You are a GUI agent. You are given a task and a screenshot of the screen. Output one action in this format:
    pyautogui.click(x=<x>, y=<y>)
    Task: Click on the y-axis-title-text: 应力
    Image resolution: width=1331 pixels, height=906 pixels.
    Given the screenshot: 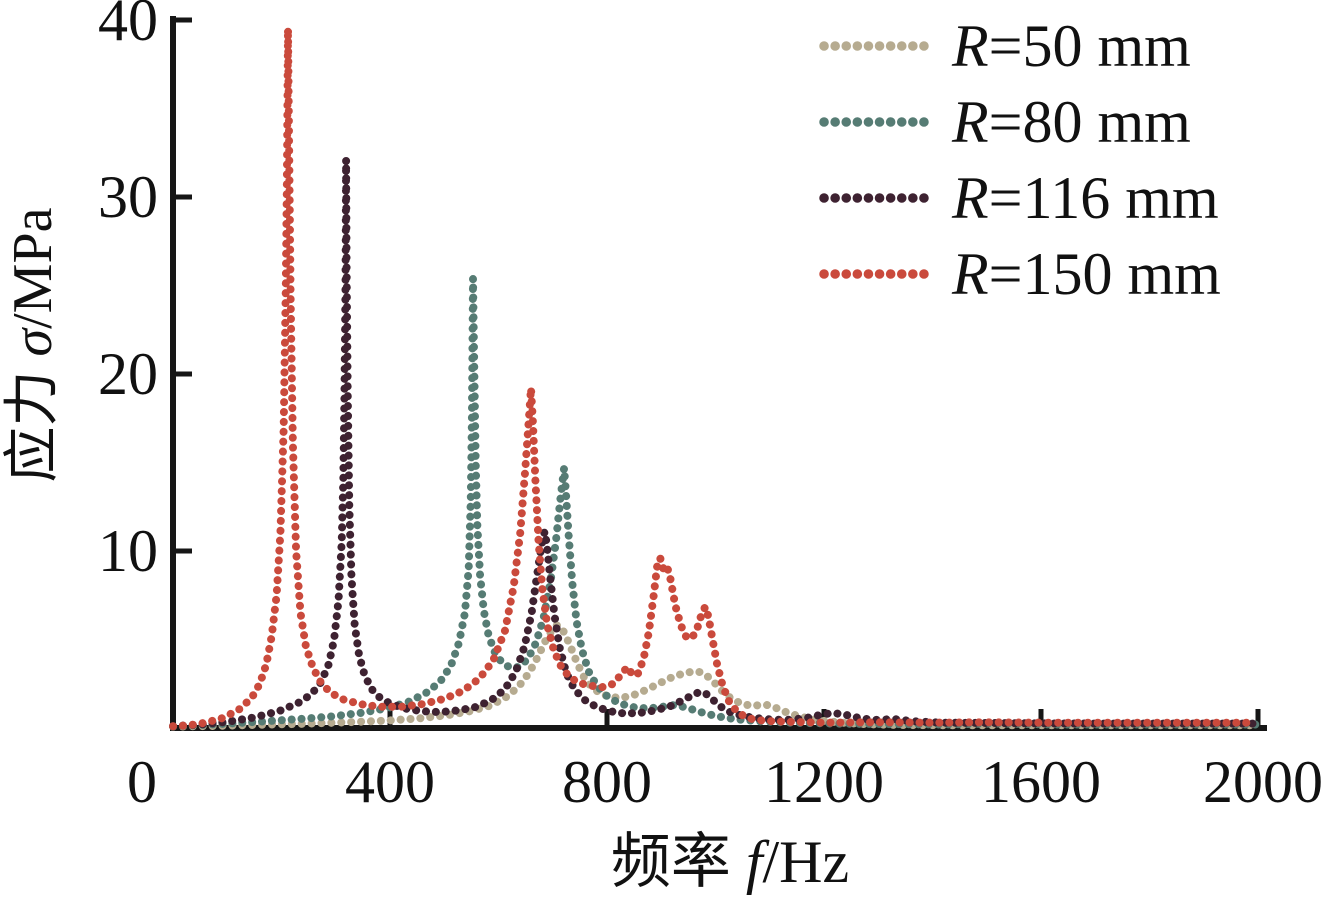 What is the action you would take?
    pyautogui.click(x=33, y=419)
    